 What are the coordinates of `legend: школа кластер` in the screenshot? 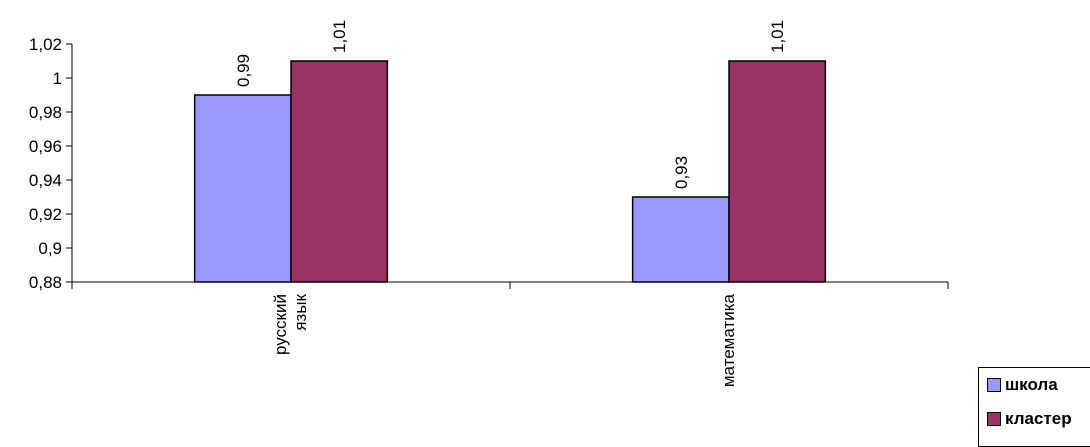 It's located at (1034, 407).